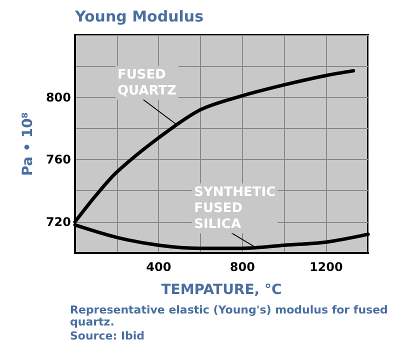  Describe the element at coordinates (58, 159) in the screenshot. I see `y-tick-label: 760` at that location.